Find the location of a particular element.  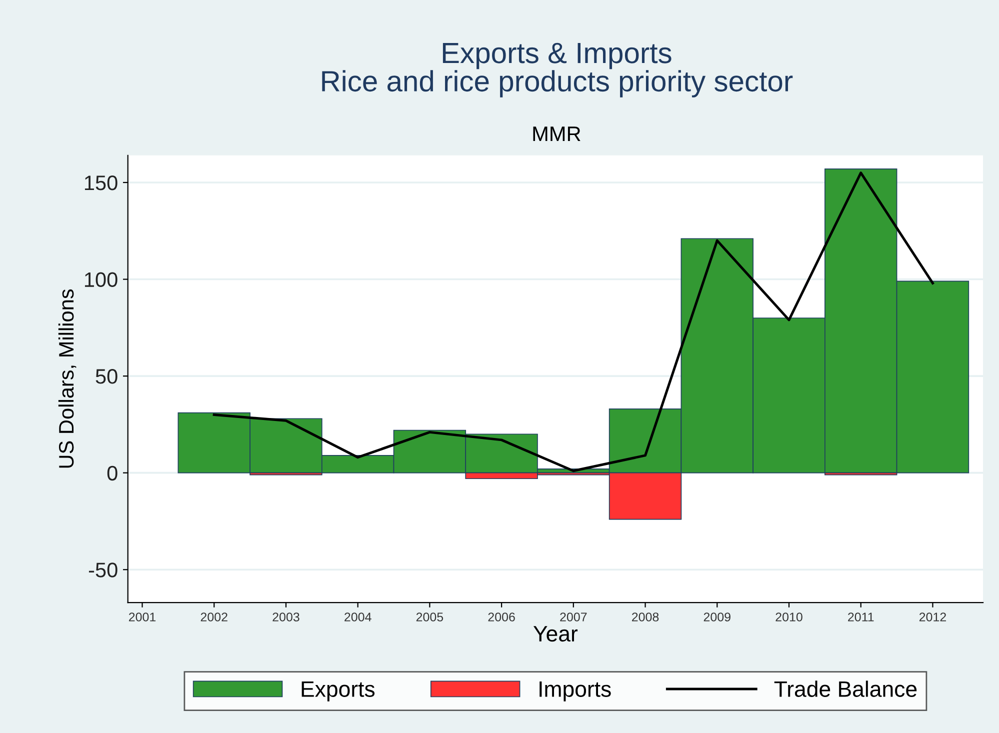

x-tick-label: 2006 is located at coordinates (501, 617).